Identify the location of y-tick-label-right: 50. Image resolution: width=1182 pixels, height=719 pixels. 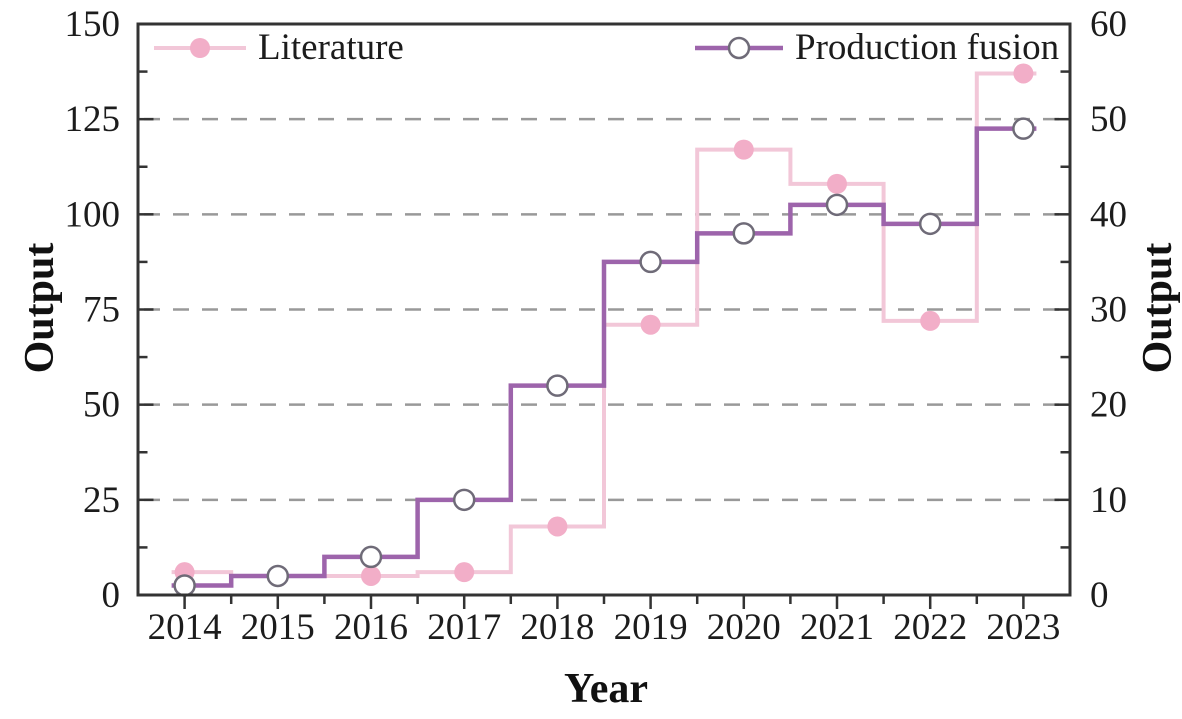
(1108, 119).